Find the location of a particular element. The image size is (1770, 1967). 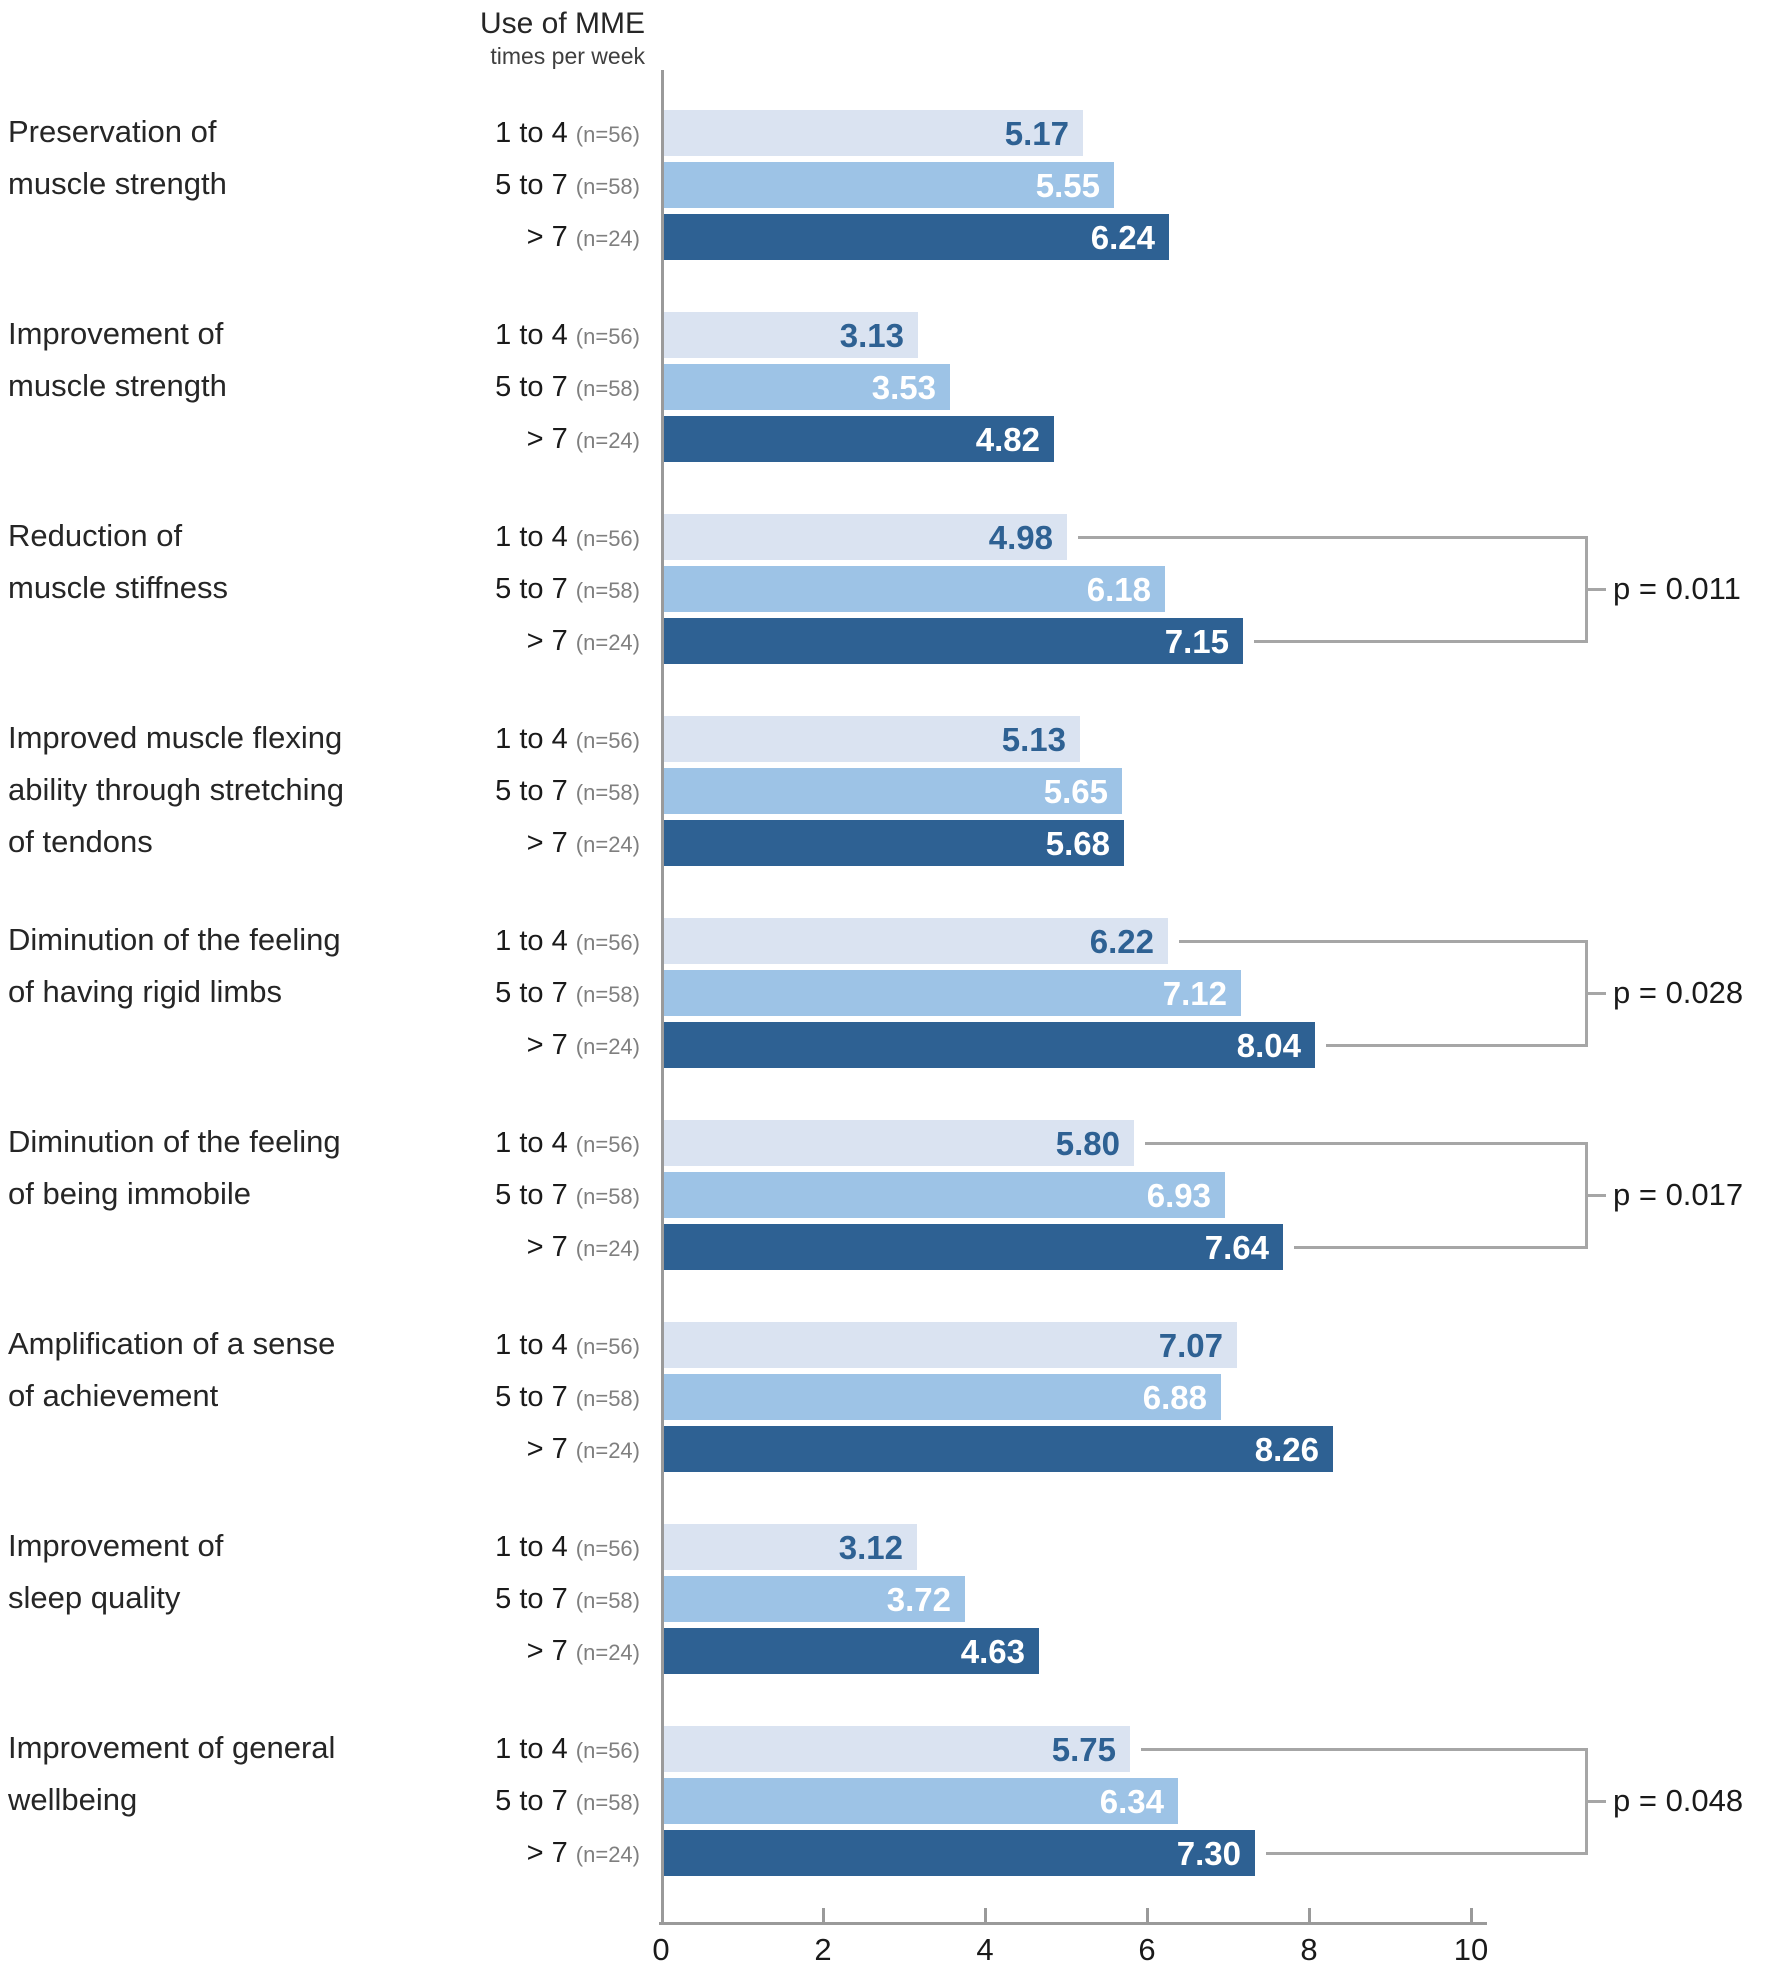

bar-value-label: 5.68 is located at coordinates (1077, 843).